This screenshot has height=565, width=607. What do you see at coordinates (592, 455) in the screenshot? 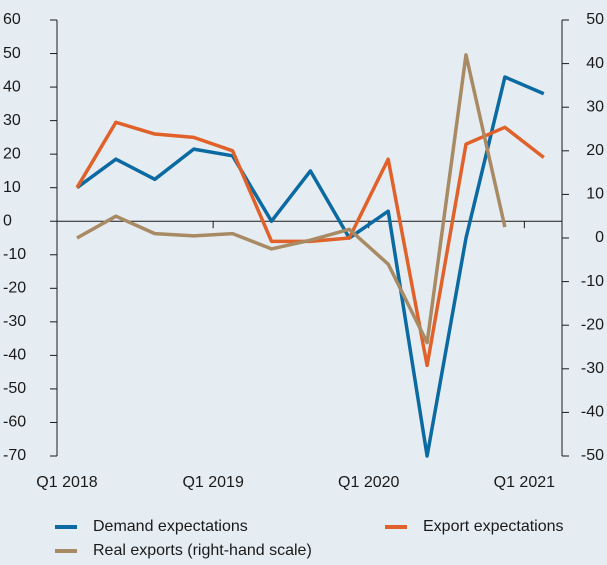
I see `y2-tick-label: -50` at bounding box center [592, 455].